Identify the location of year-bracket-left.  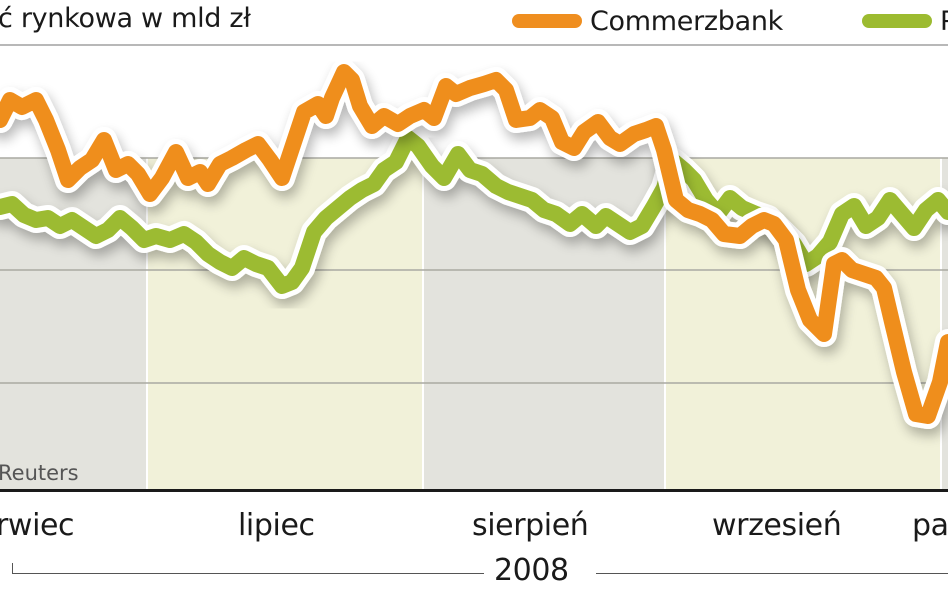
(248, 573).